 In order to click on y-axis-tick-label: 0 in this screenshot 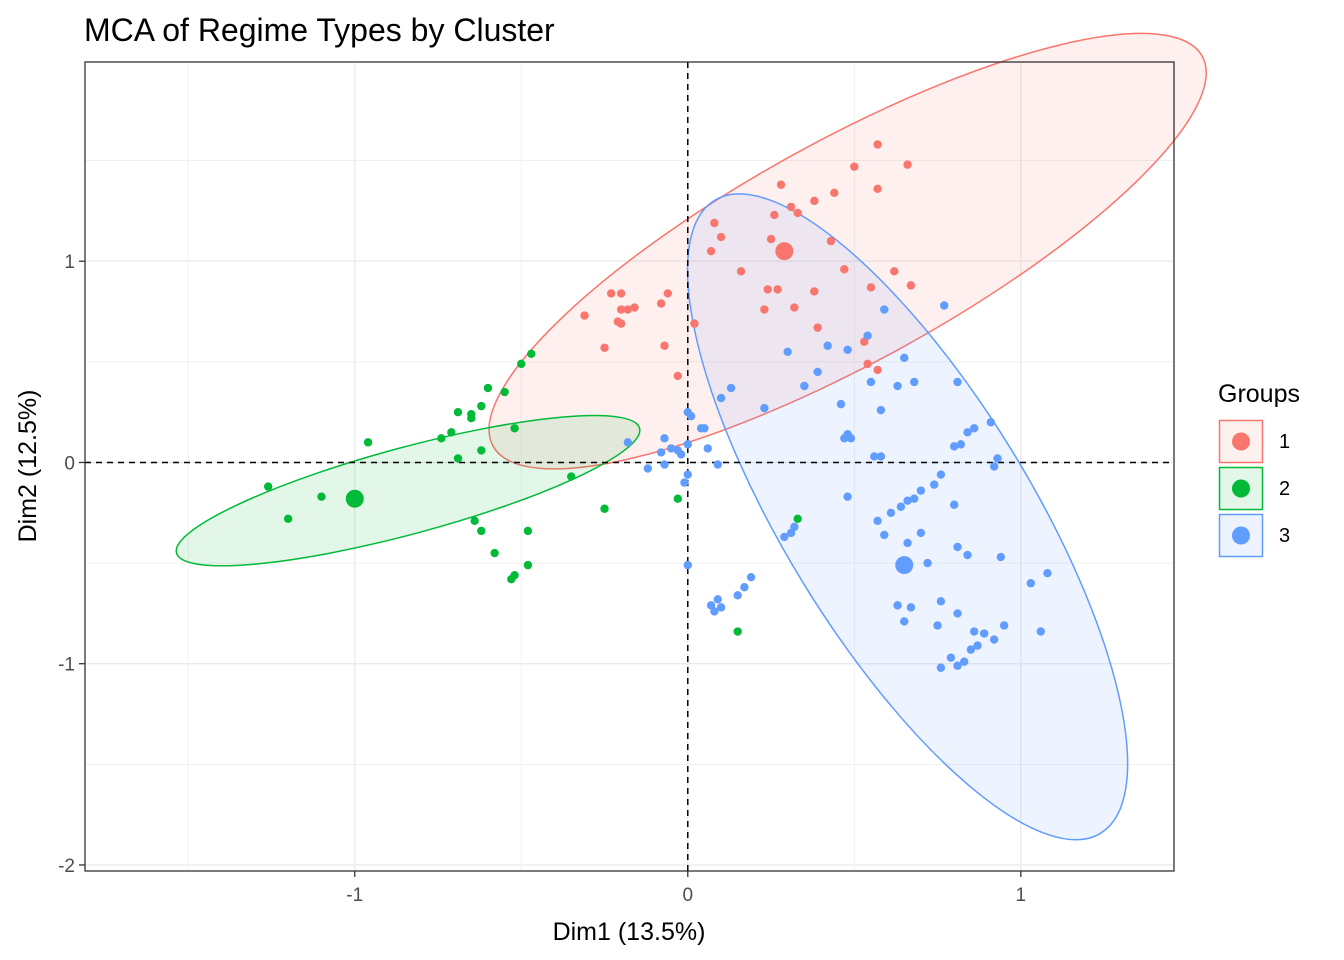, I will do `click(69, 463)`.